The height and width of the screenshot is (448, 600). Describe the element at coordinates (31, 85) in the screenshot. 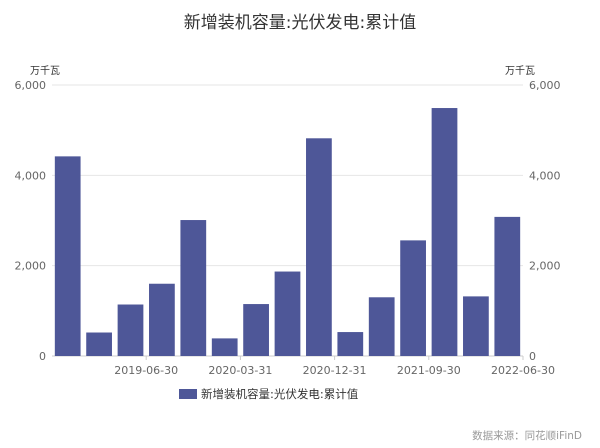

I see `y-tick-label-left: 6,000` at that location.